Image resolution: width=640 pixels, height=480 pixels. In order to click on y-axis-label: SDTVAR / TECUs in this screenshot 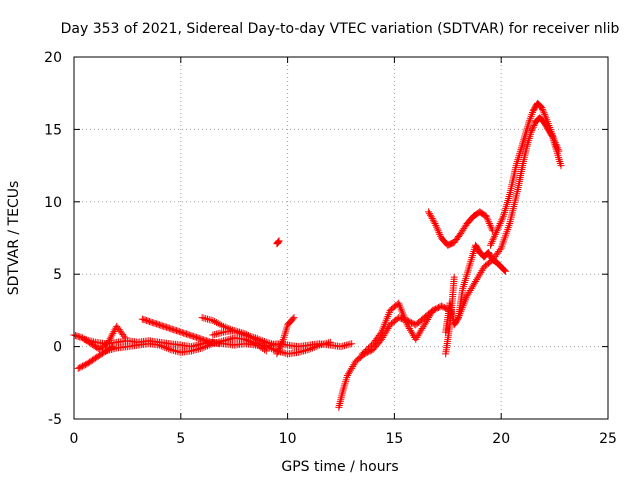, I will do `click(14, 238)`.